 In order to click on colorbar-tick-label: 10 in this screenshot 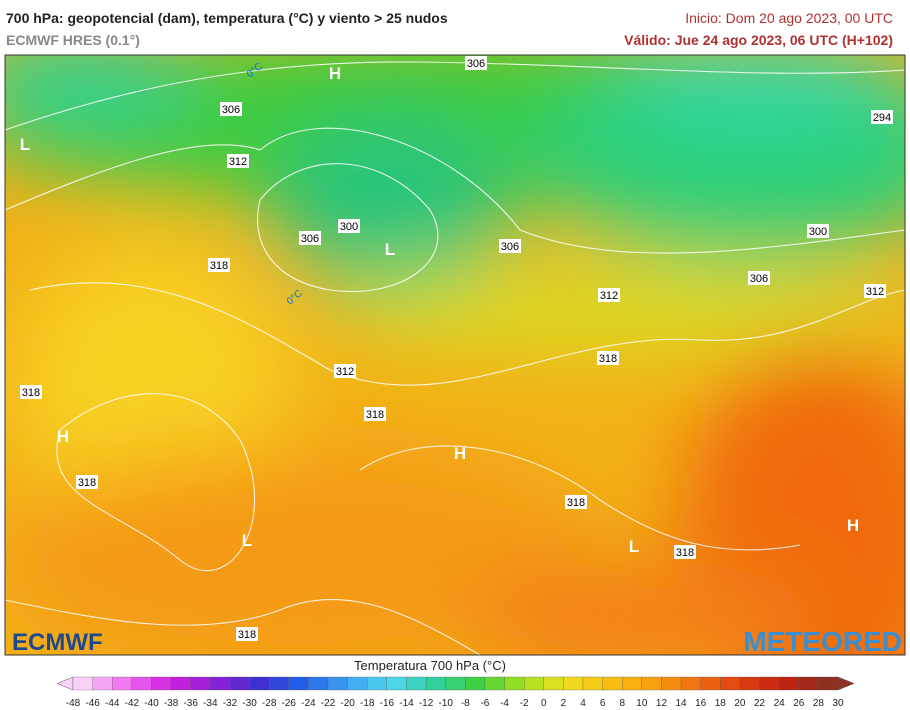, I will do `click(642, 703)`.